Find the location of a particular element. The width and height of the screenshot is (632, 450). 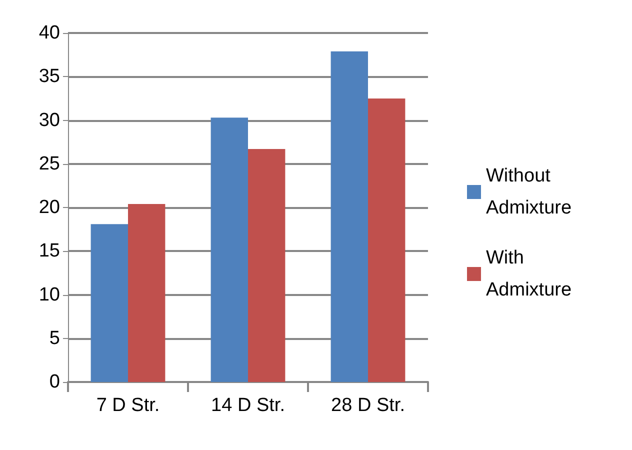

x-tick-label: 7 D Str. is located at coordinates (128, 405).